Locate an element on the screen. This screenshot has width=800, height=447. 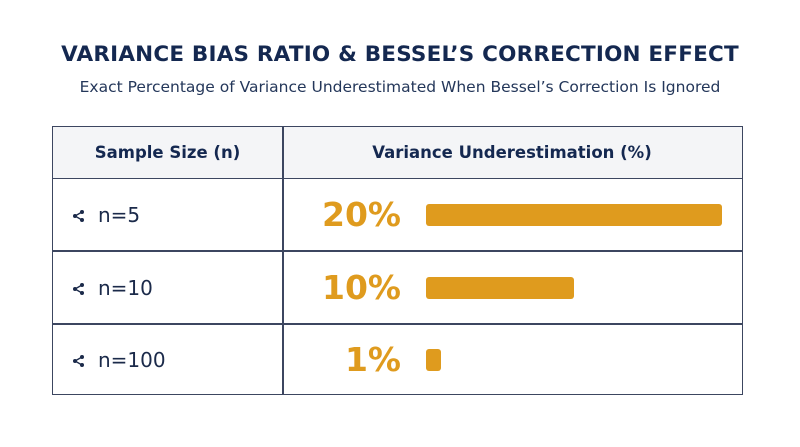
category-label: n=100 is located at coordinates (132, 360).